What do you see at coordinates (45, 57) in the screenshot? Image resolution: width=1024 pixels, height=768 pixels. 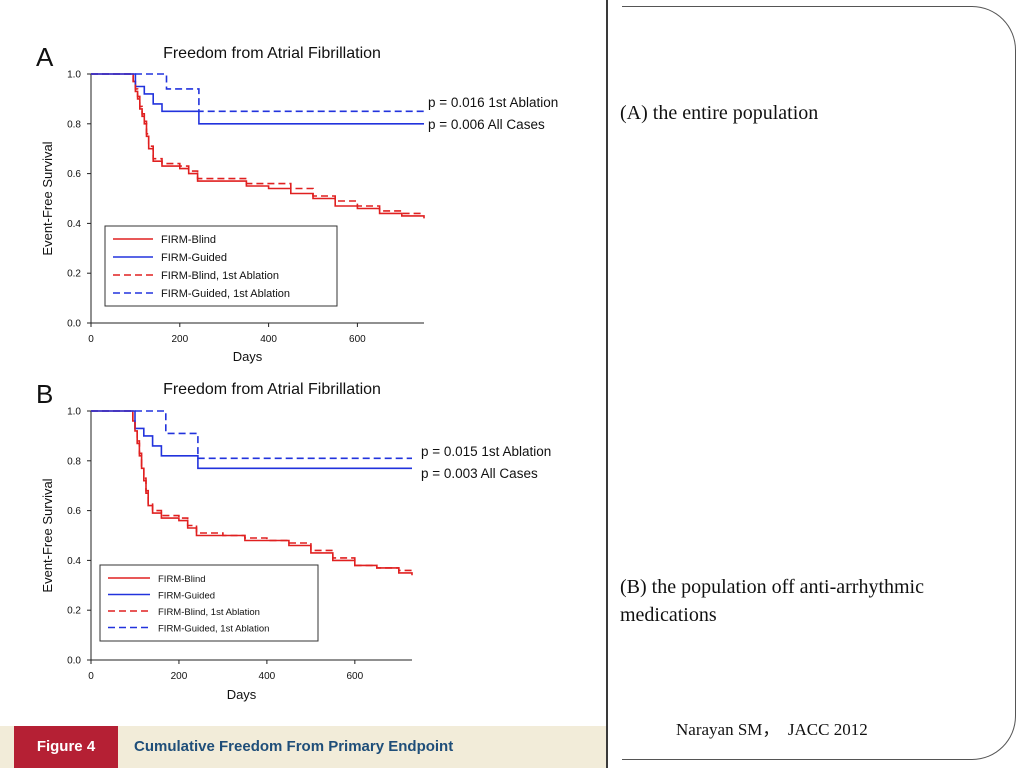 I see `panel-letter: A` at bounding box center [45, 57].